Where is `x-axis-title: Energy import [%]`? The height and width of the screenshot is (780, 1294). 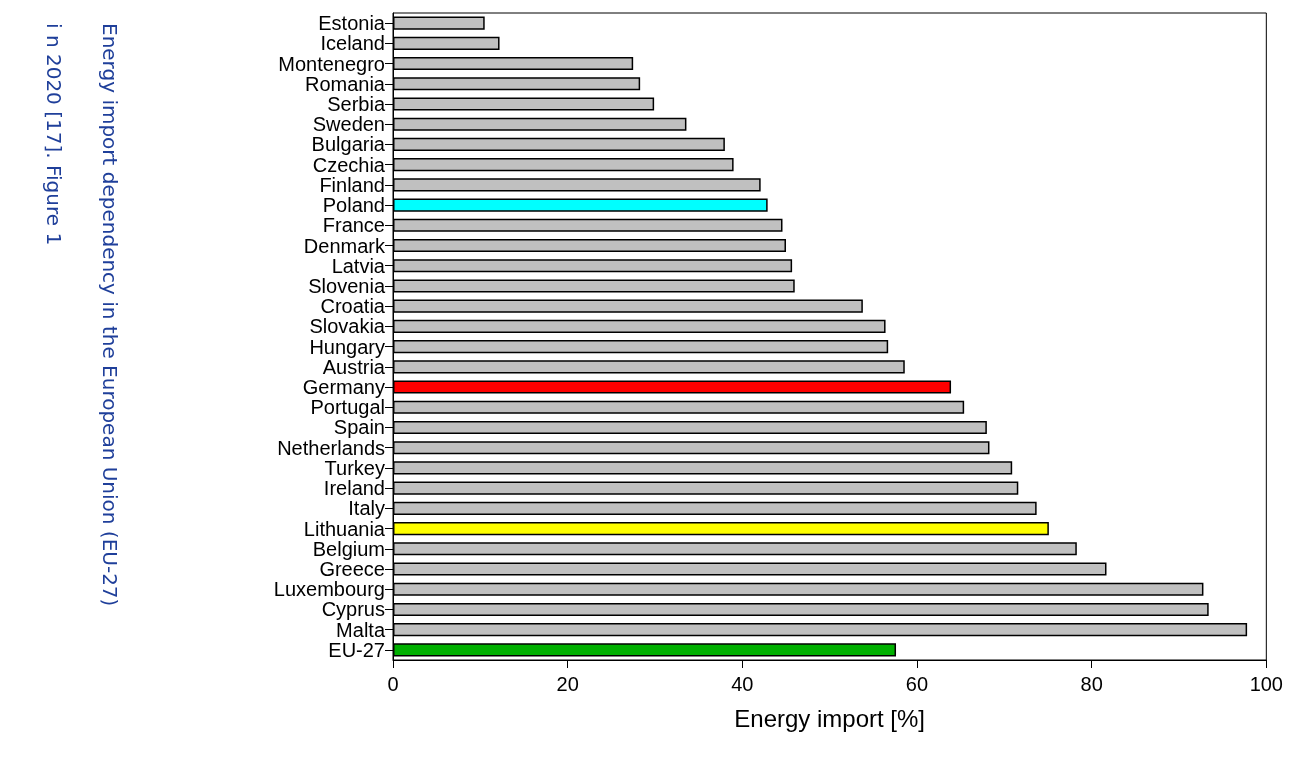 x-axis-title: Energy import [%] is located at coordinates (830, 718).